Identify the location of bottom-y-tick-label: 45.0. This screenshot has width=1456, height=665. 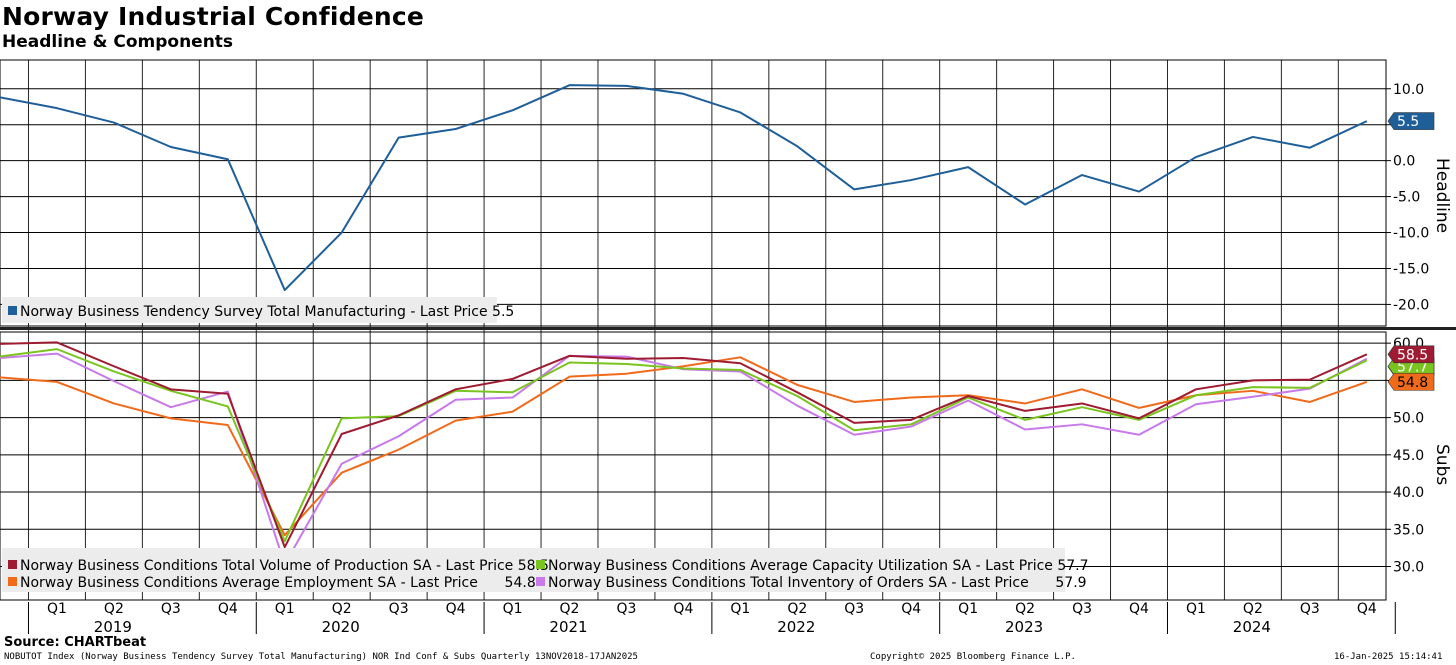
(1408, 456).